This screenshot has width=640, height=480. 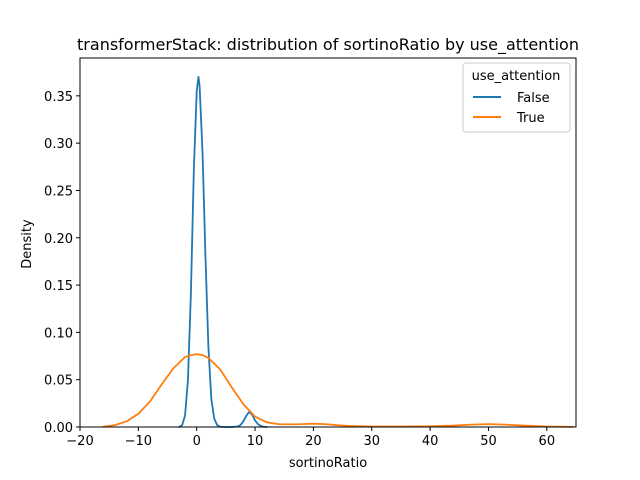 I want to click on series-line-true, so click(x=338, y=390).